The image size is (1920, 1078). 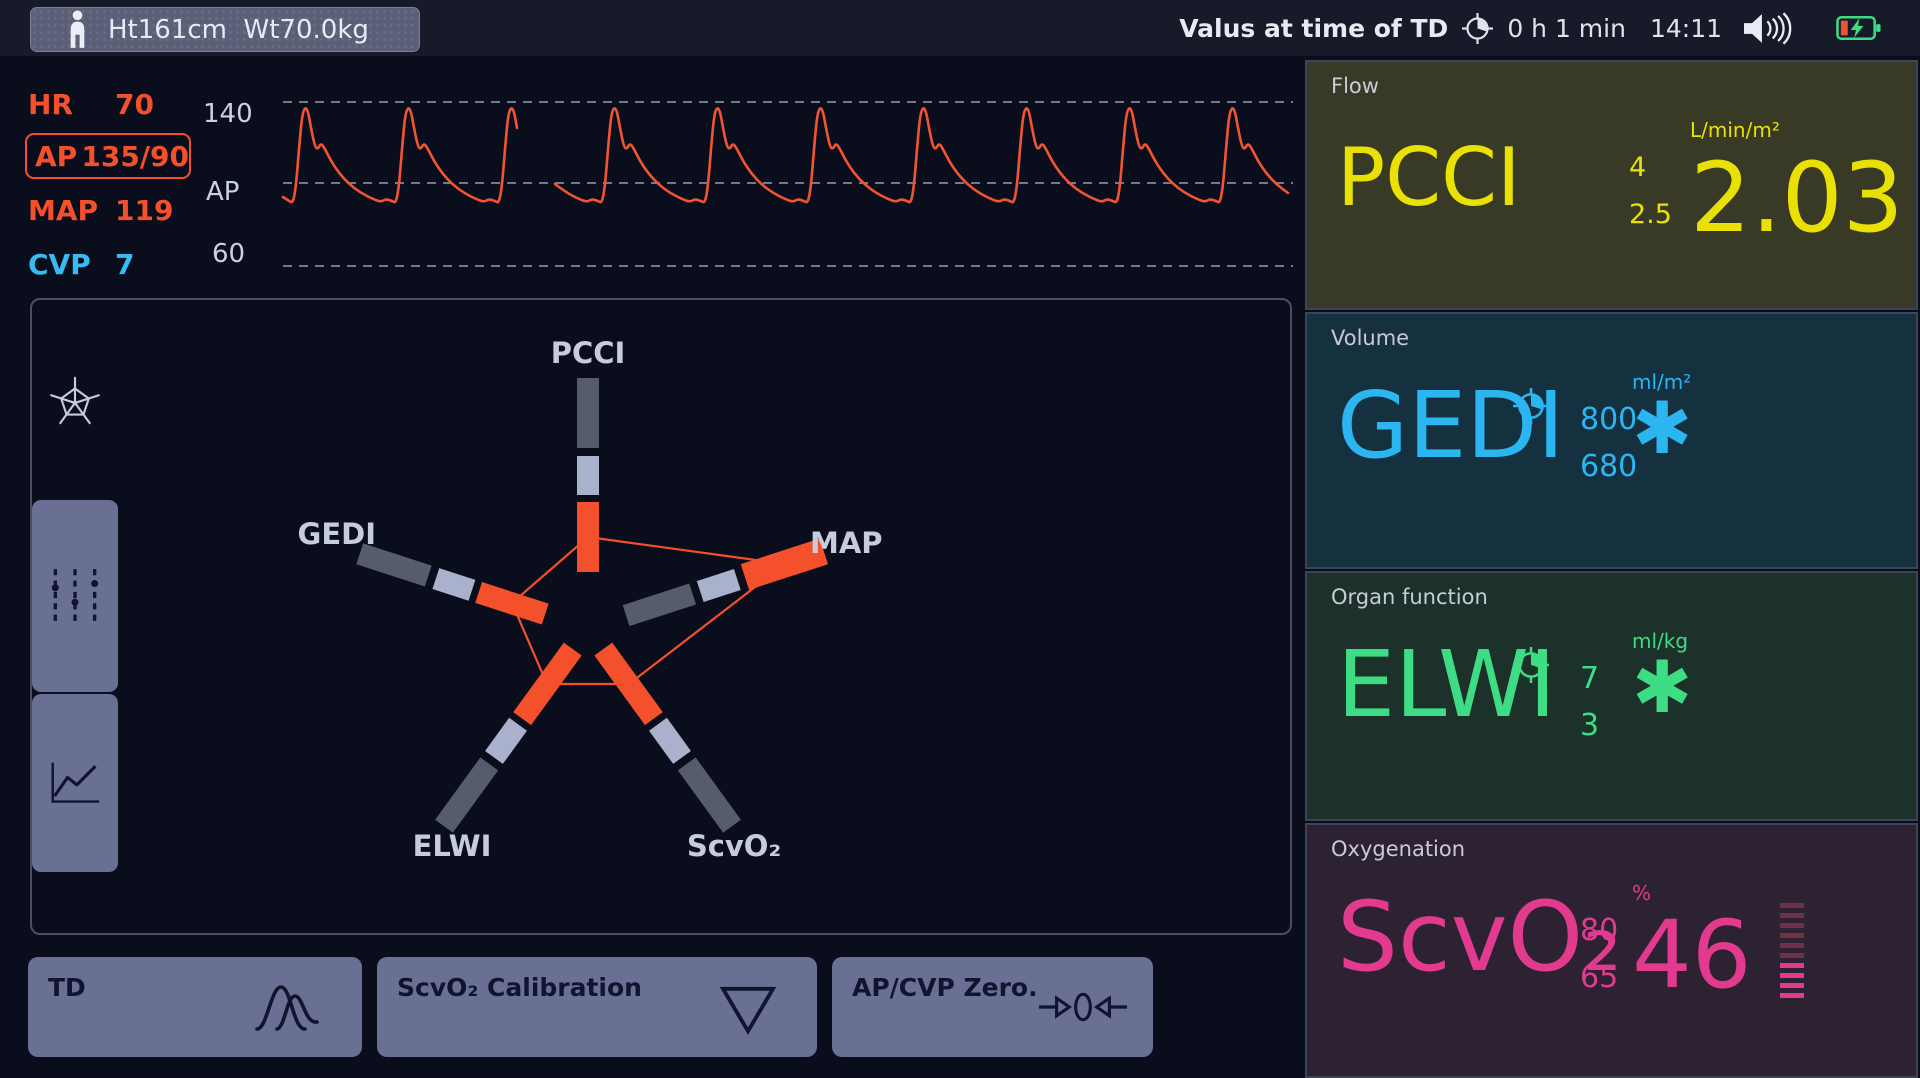 I want to click on trend-view-button, so click(x=75, y=783).